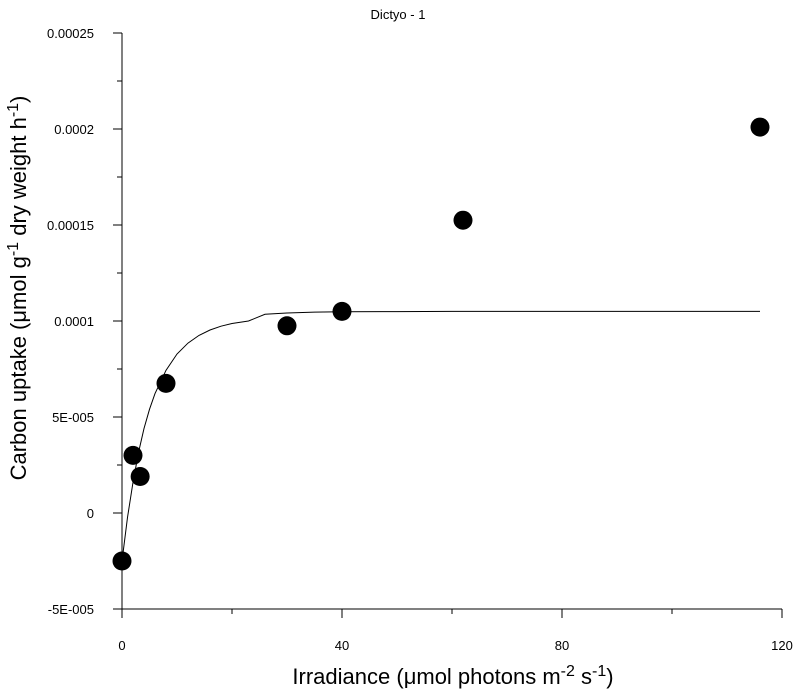  I want to click on y-tick-label: 0, so click(90, 513).